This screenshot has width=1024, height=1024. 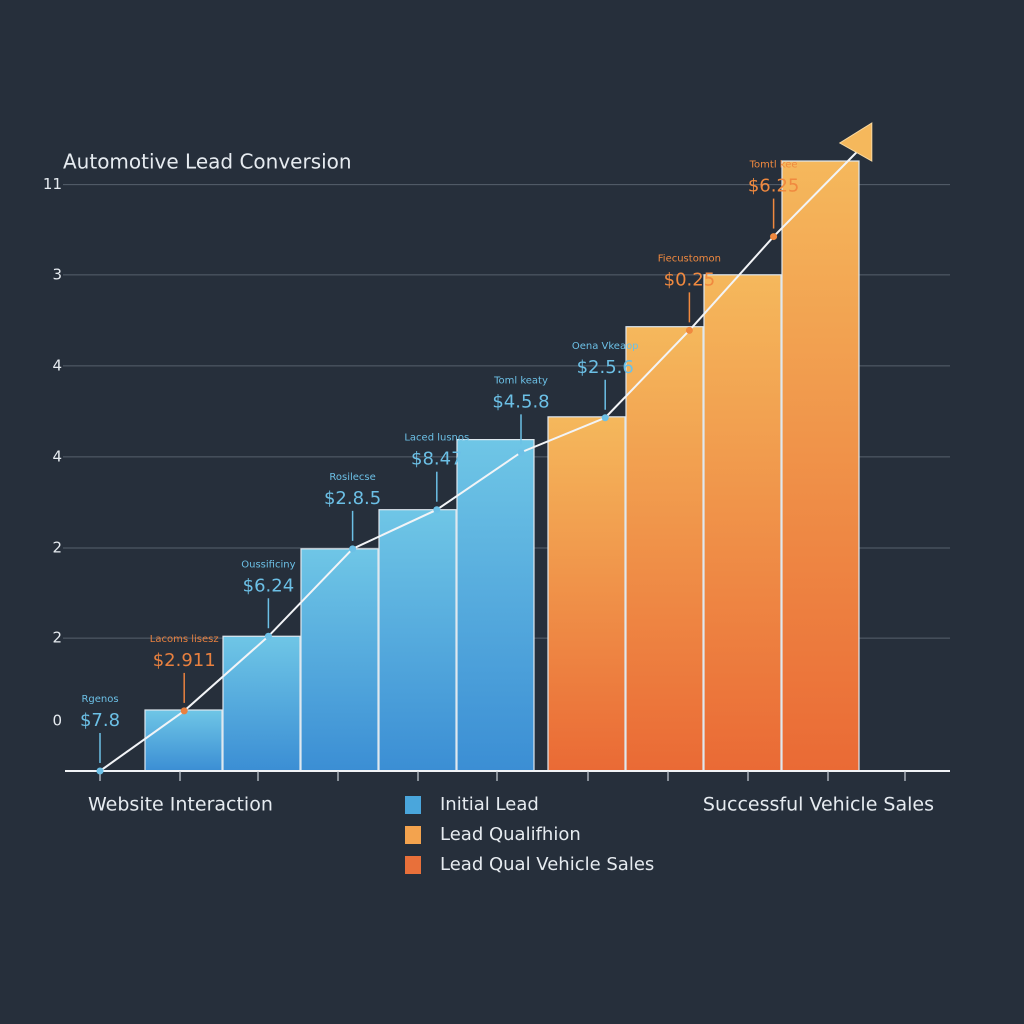 What do you see at coordinates (547, 864) in the screenshot?
I see `legend-label: Lead Qual Vehicle Sales` at bounding box center [547, 864].